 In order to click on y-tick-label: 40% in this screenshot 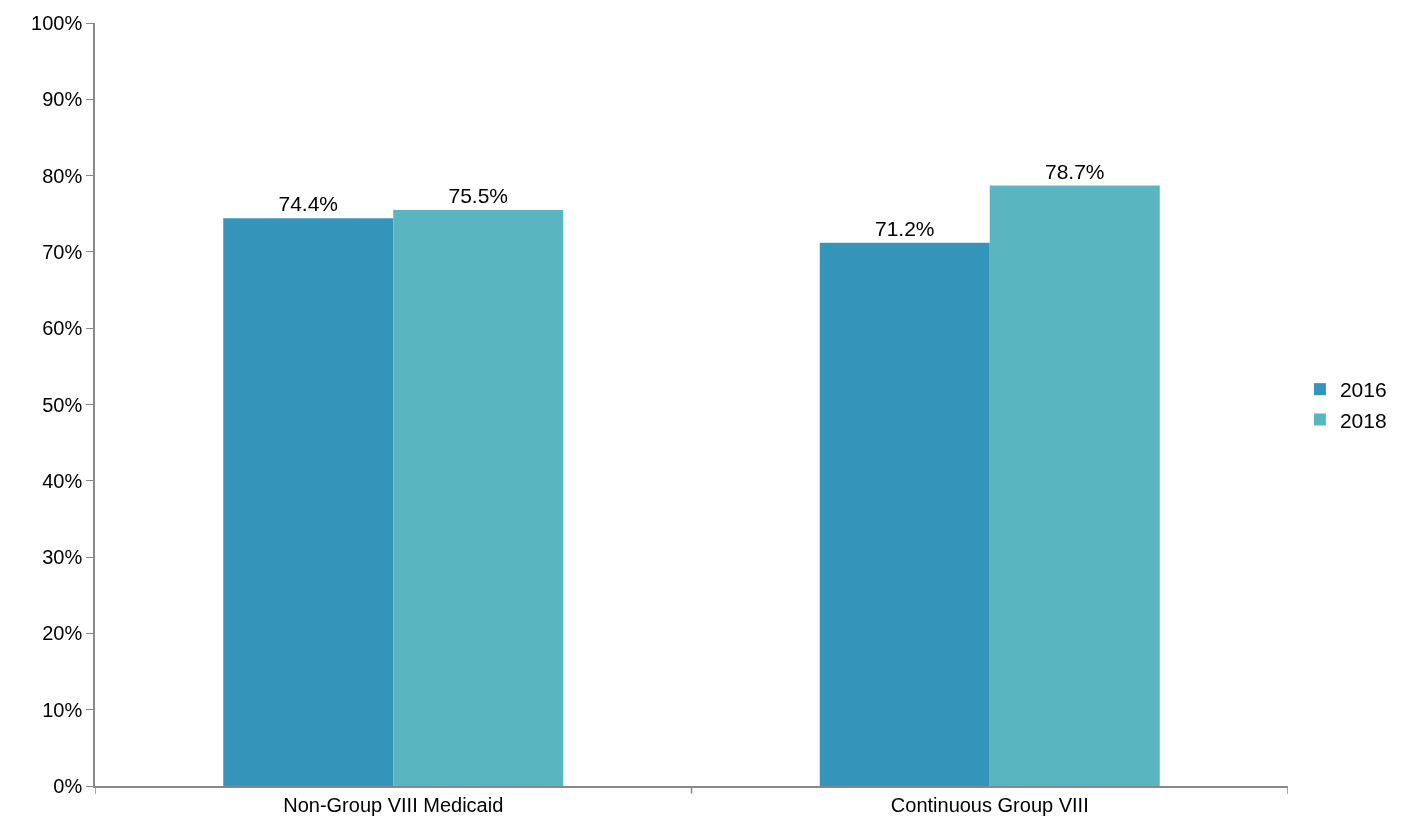, I will do `click(62, 480)`.